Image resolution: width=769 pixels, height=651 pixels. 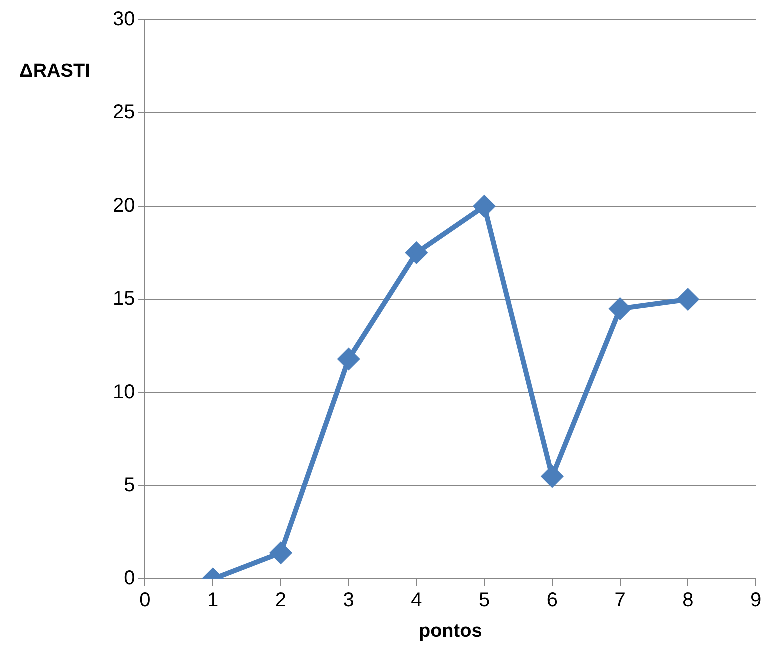 I want to click on x-tick-label: 9, so click(x=756, y=601).